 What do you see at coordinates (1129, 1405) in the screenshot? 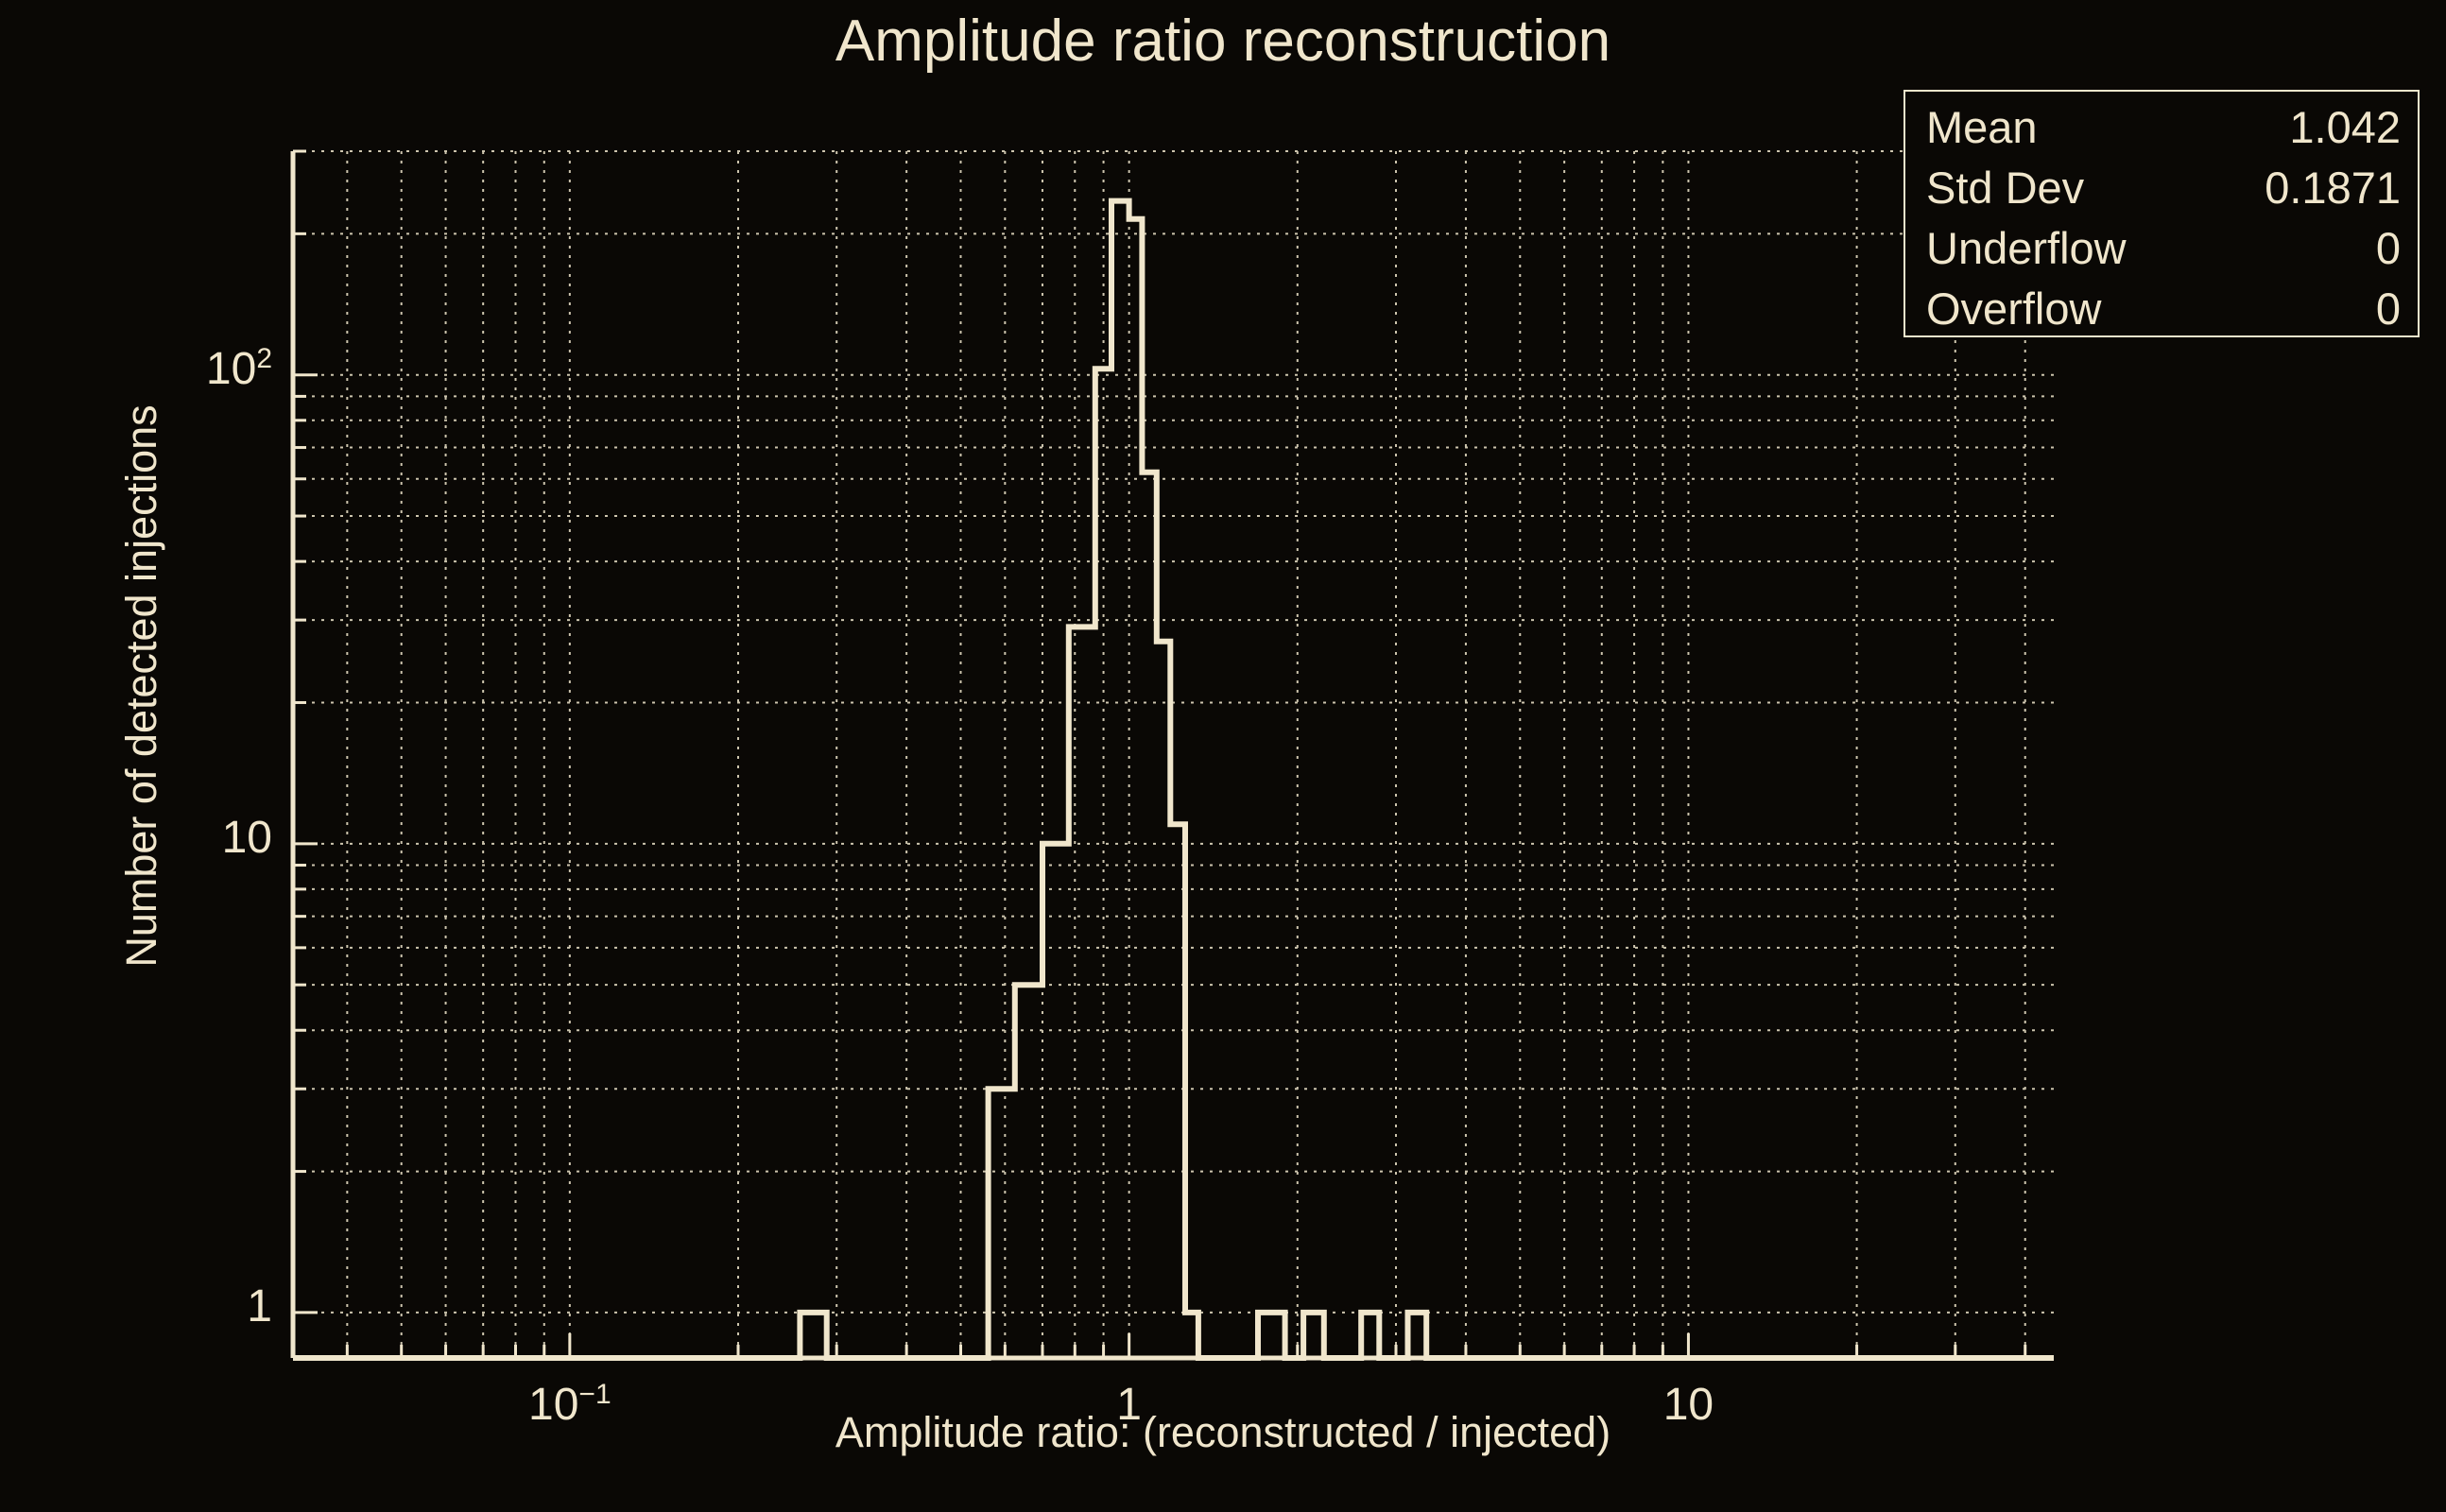
I see `x-tick-label-1: 1` at bounding box center [1129, 1405].